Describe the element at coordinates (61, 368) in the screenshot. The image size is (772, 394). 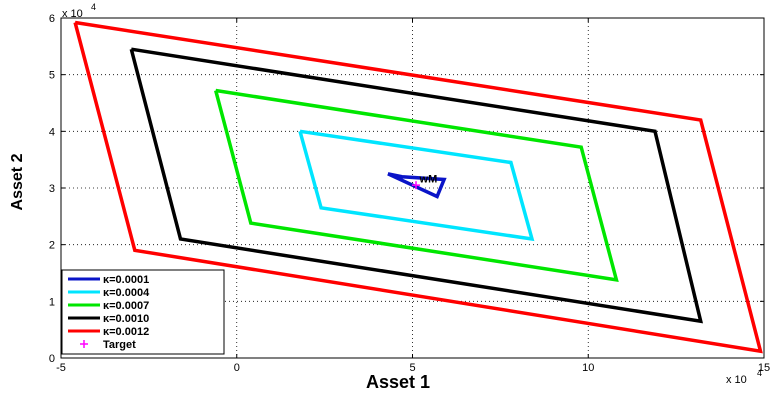
I see `x-tick-label: -5` at that location.